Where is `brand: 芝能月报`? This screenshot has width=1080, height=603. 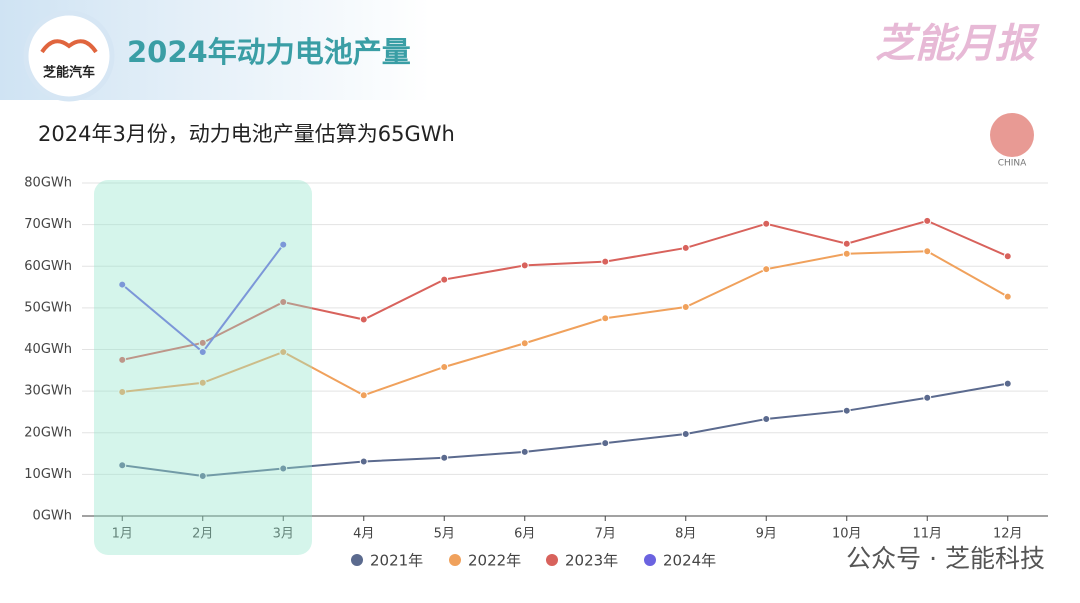 brand: 芝能月报 is located at coordinates (957, 44).